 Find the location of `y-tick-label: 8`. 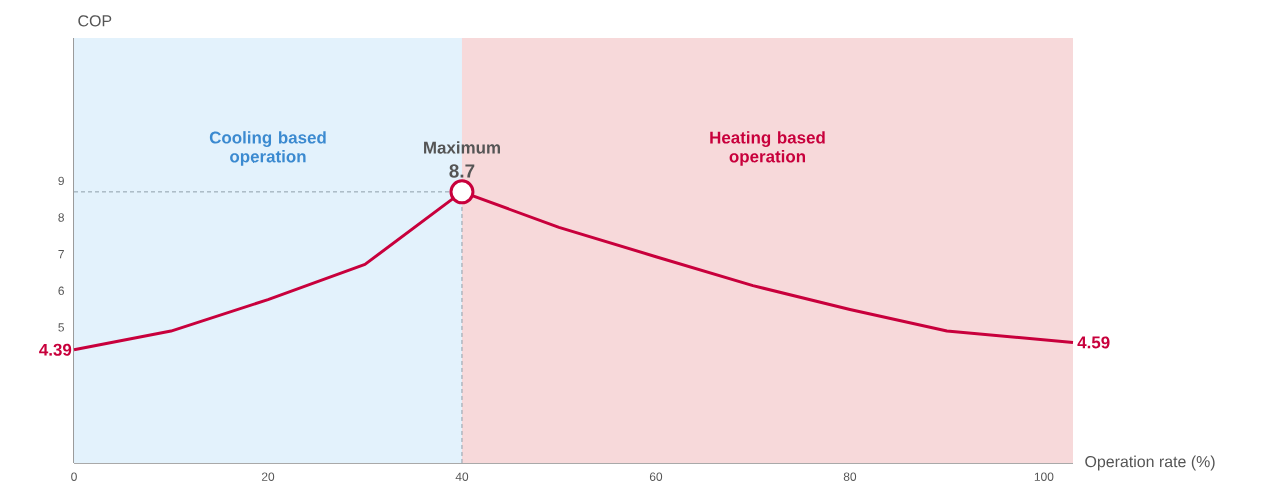

y-tick-label: 8 is located at coordinates (61, 217).